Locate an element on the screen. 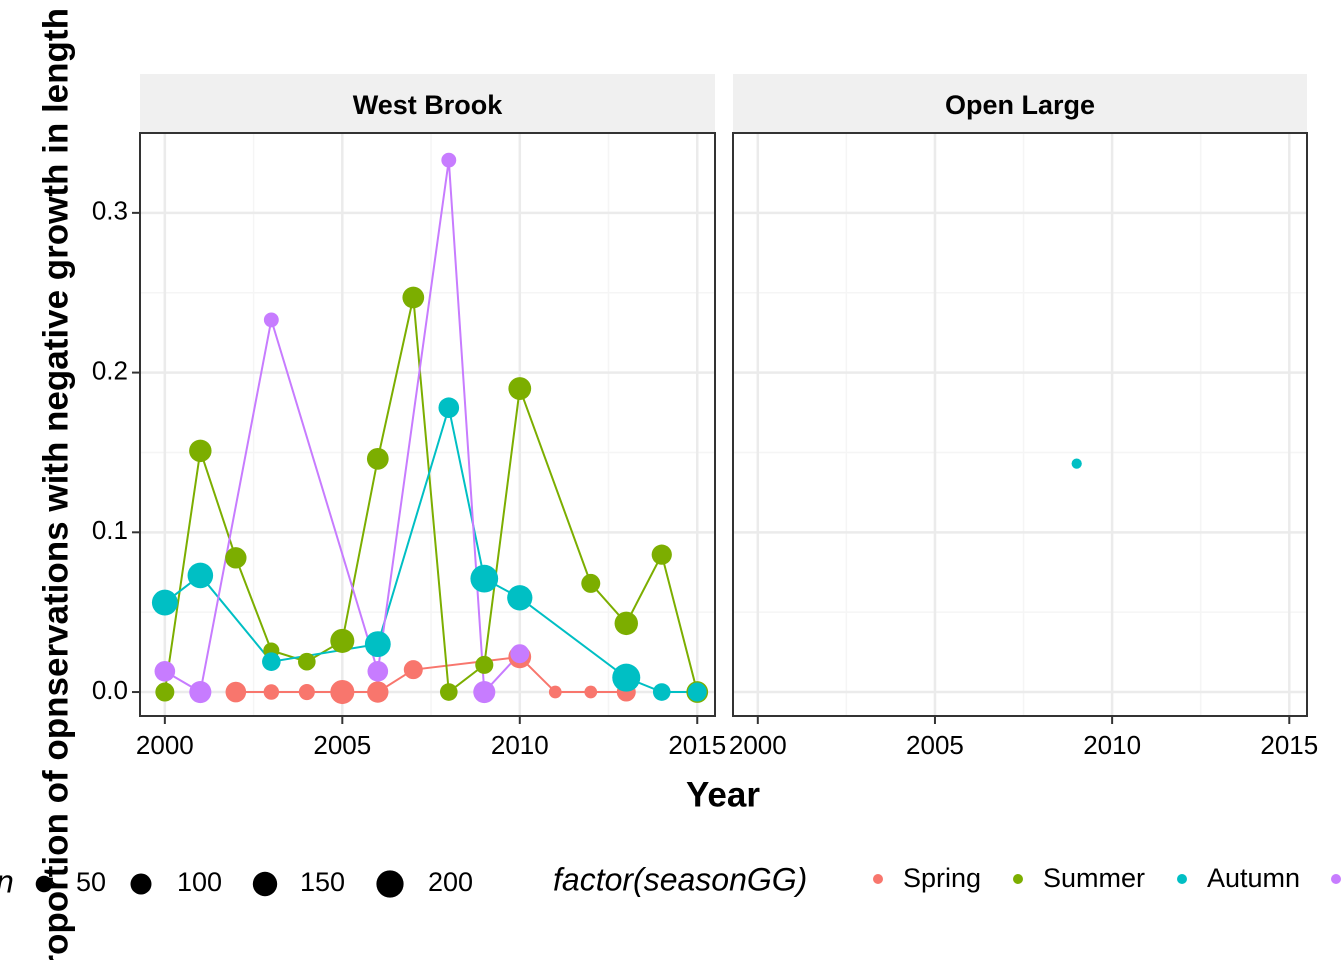 The image size is (1344, 960). y-axis: 0.0 0.1 0.2 0.3 is located at coordinates (116, 450).